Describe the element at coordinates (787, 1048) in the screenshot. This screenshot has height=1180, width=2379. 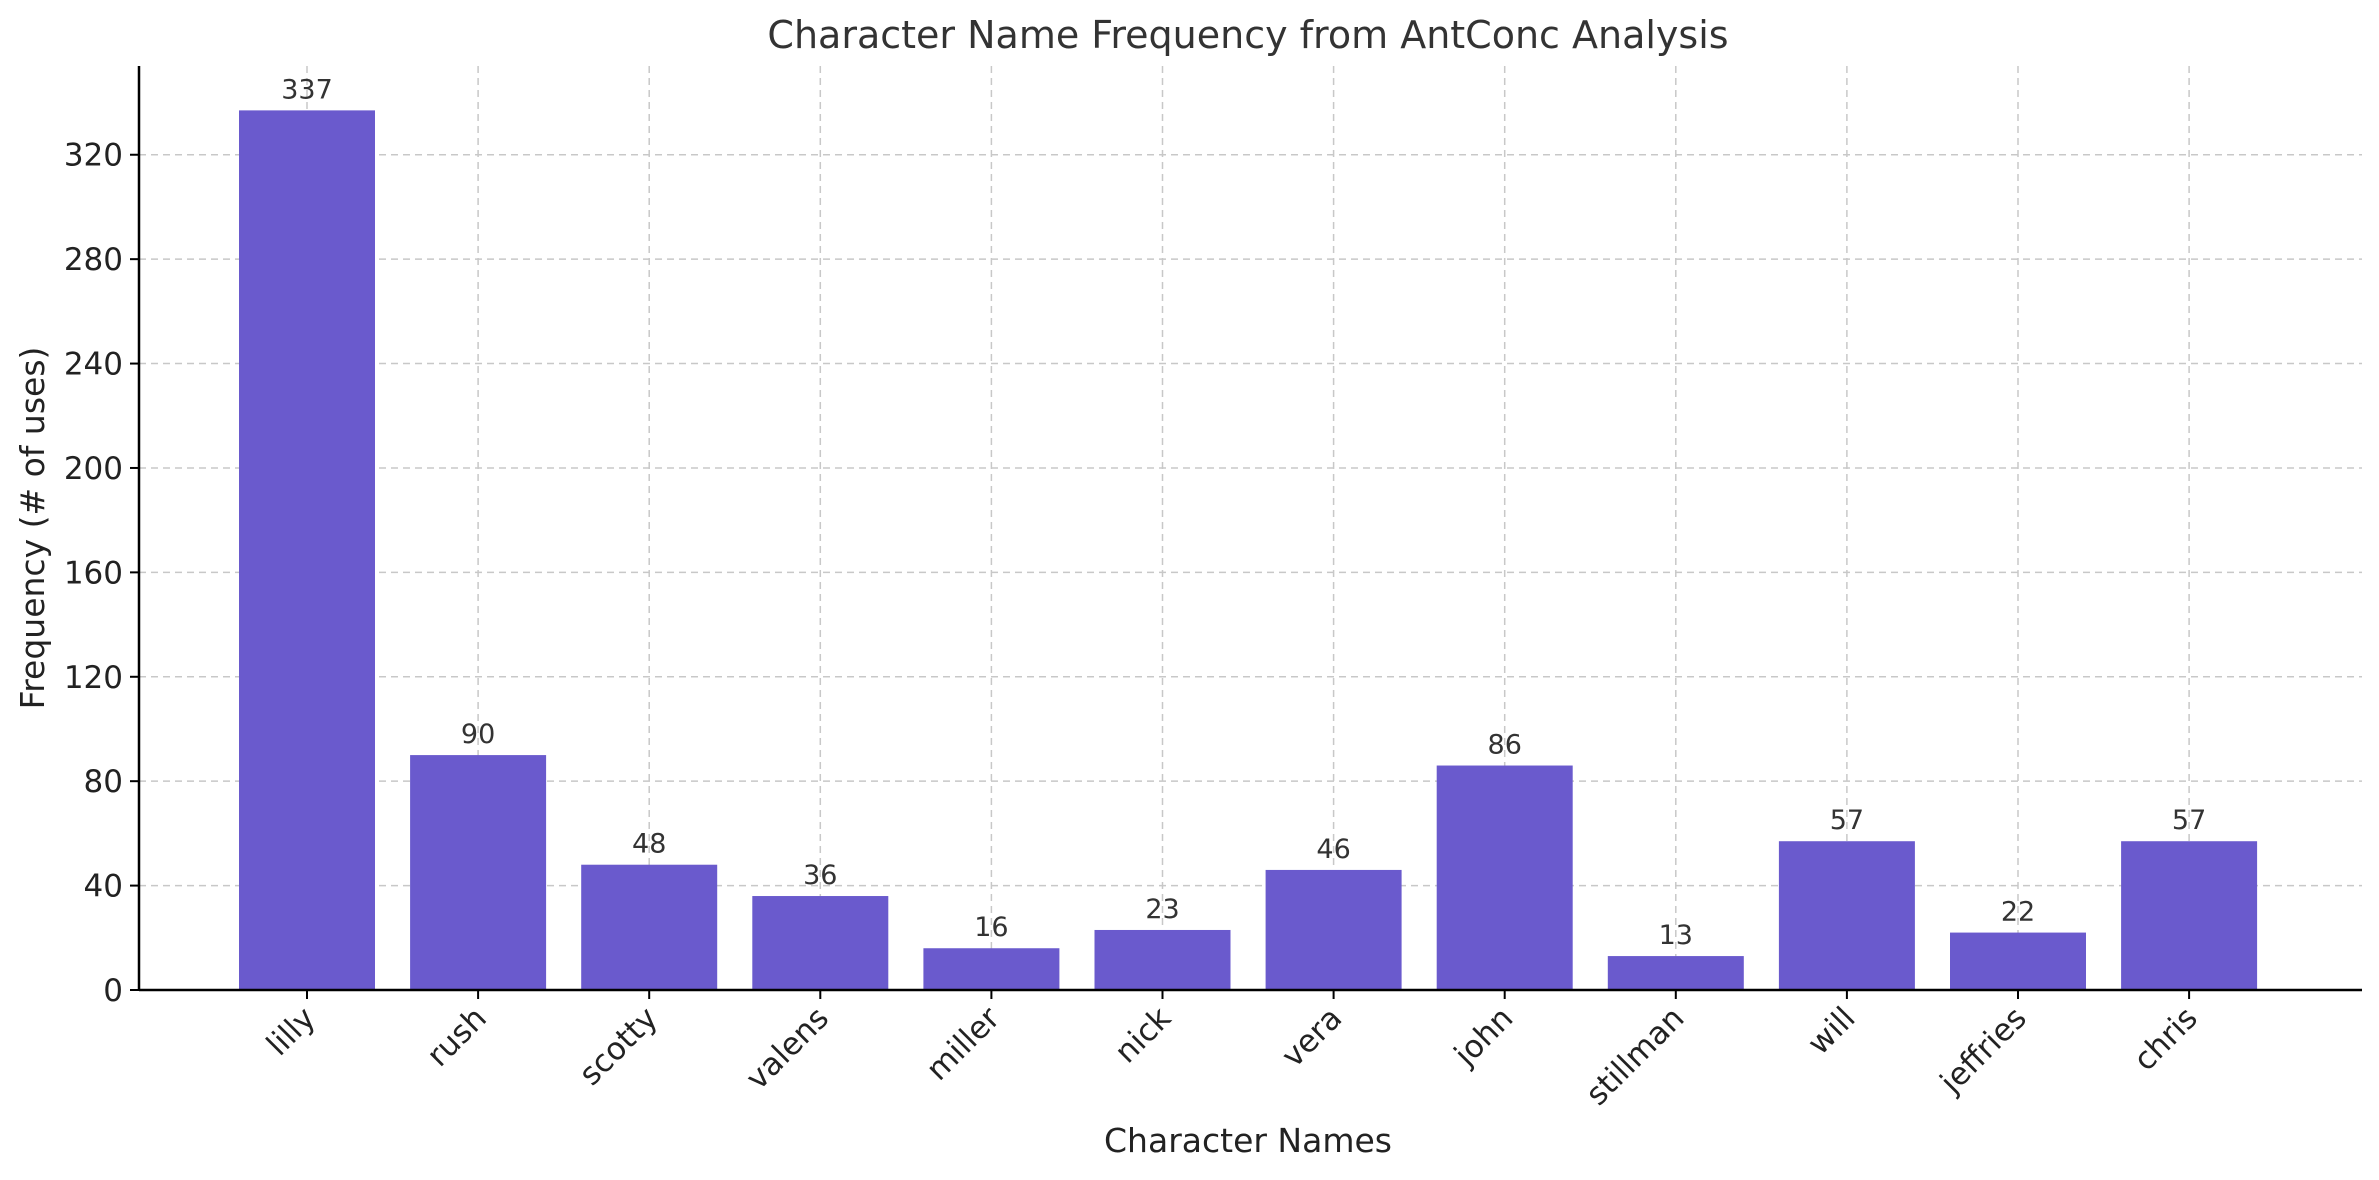
I see `x-tick-label-valens: valens` at that location.